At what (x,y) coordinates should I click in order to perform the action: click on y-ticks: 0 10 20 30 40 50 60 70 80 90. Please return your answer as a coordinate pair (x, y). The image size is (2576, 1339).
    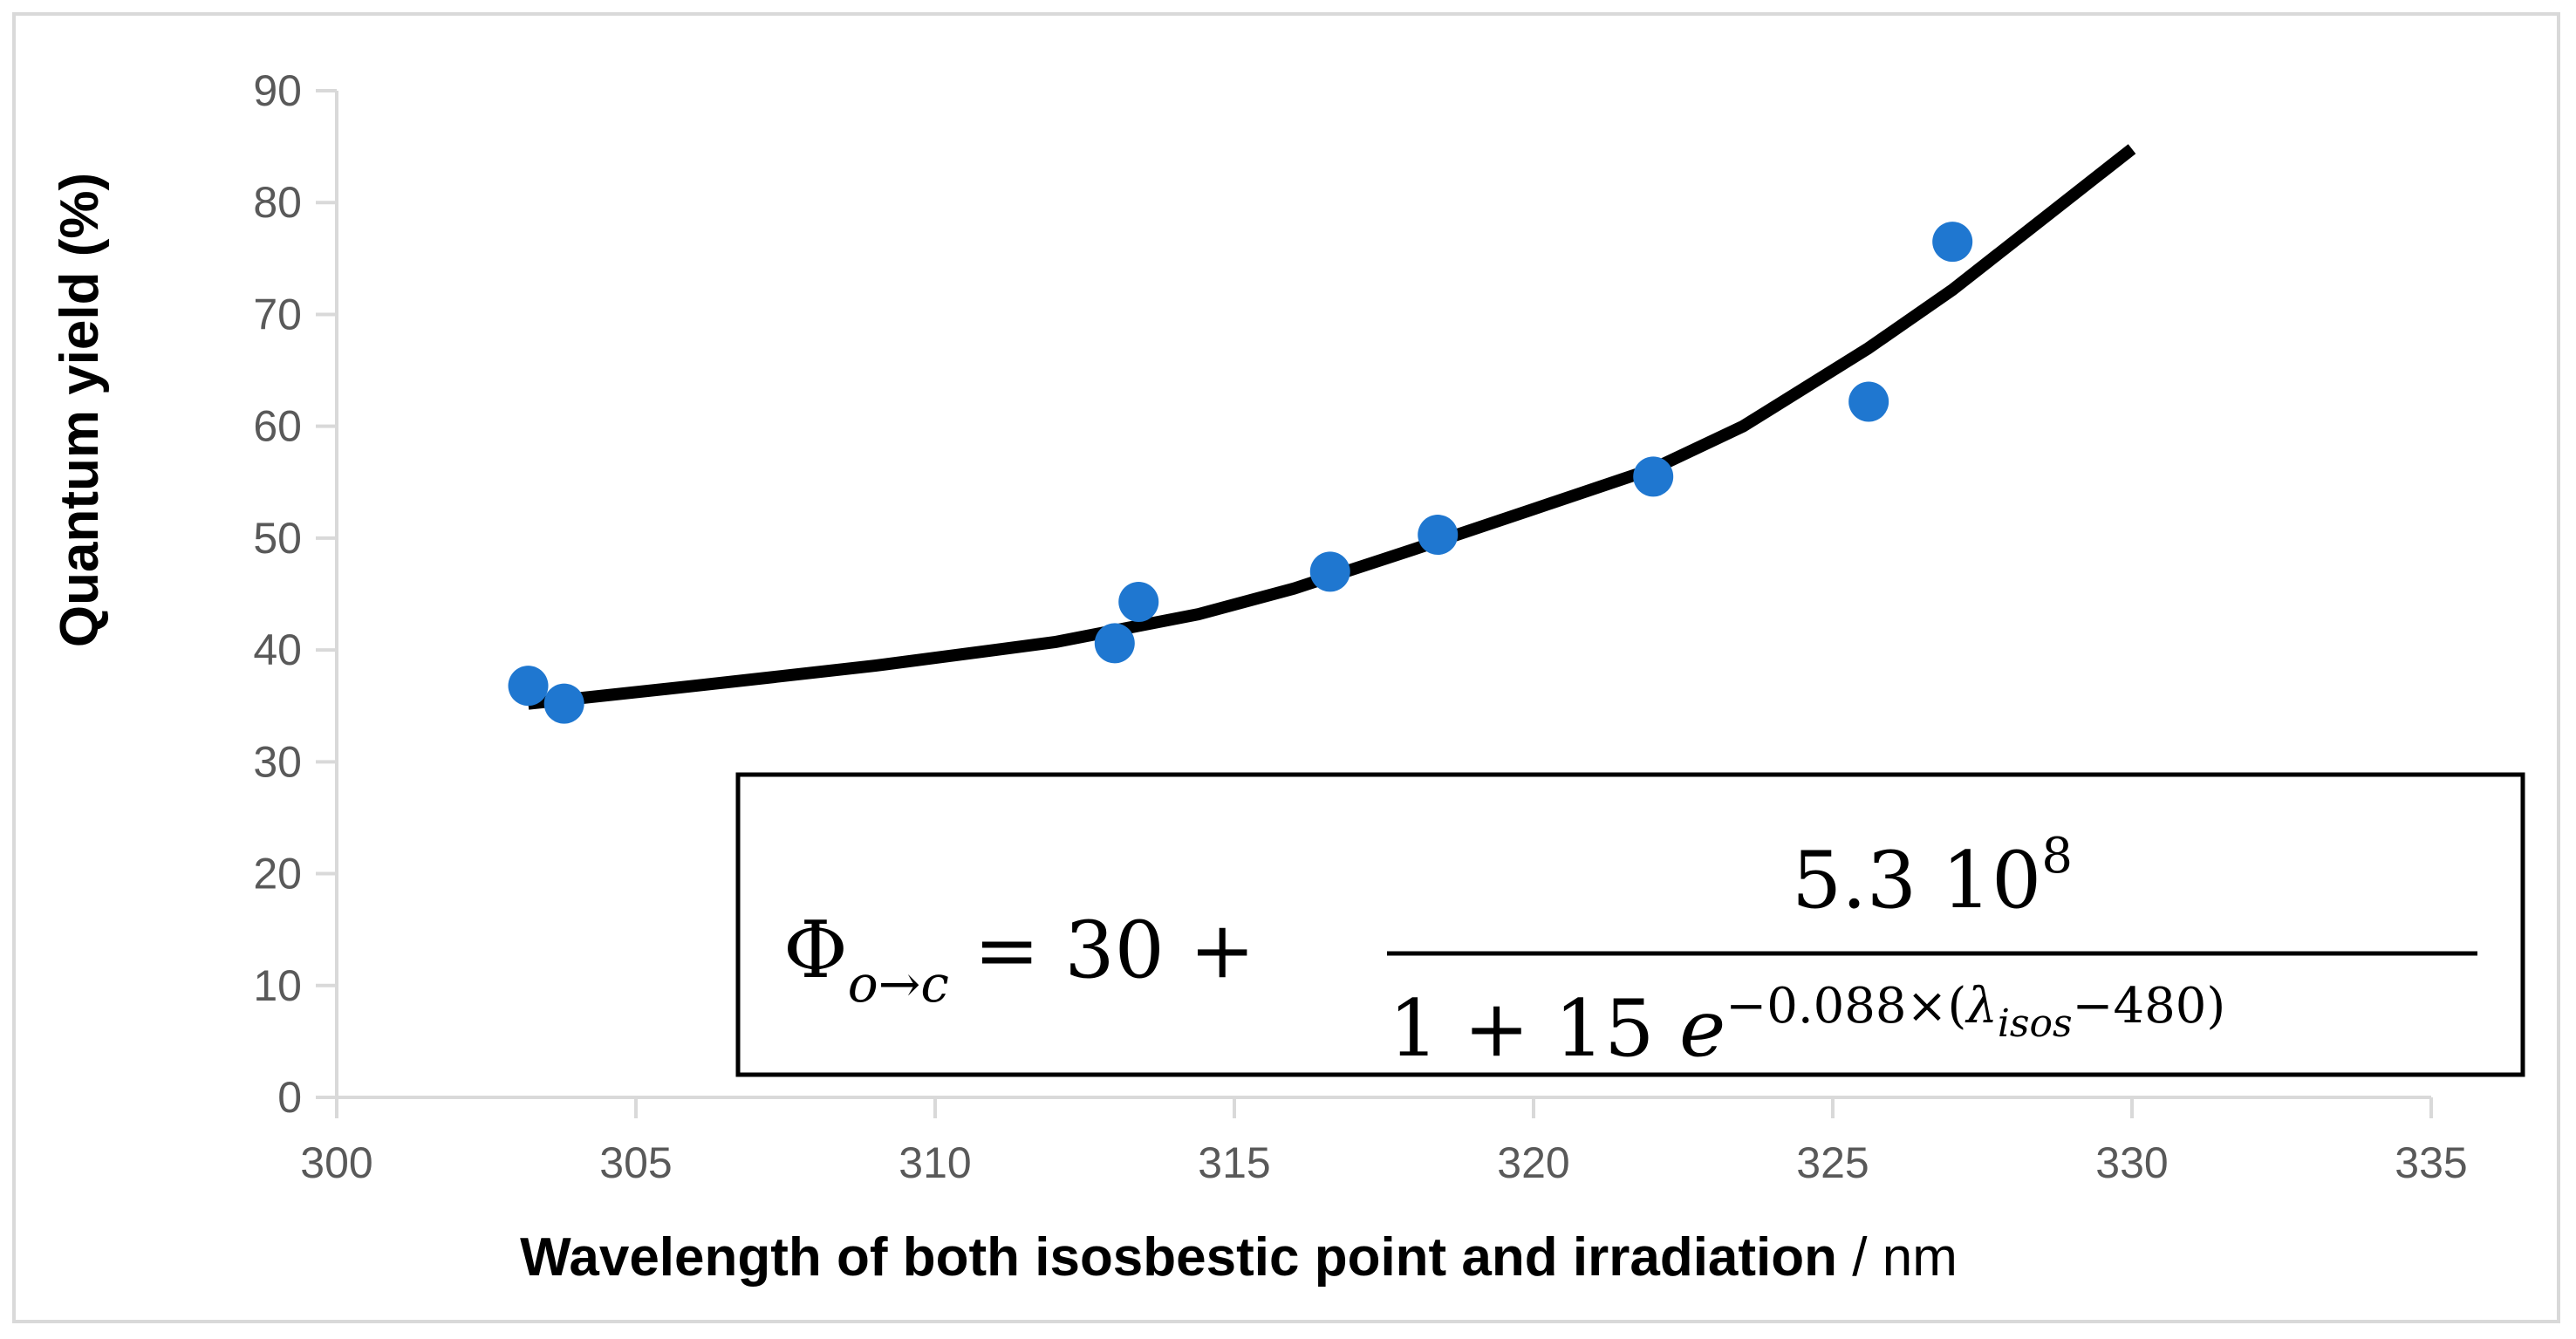
    Looking at the image, I should click on (295, 594).